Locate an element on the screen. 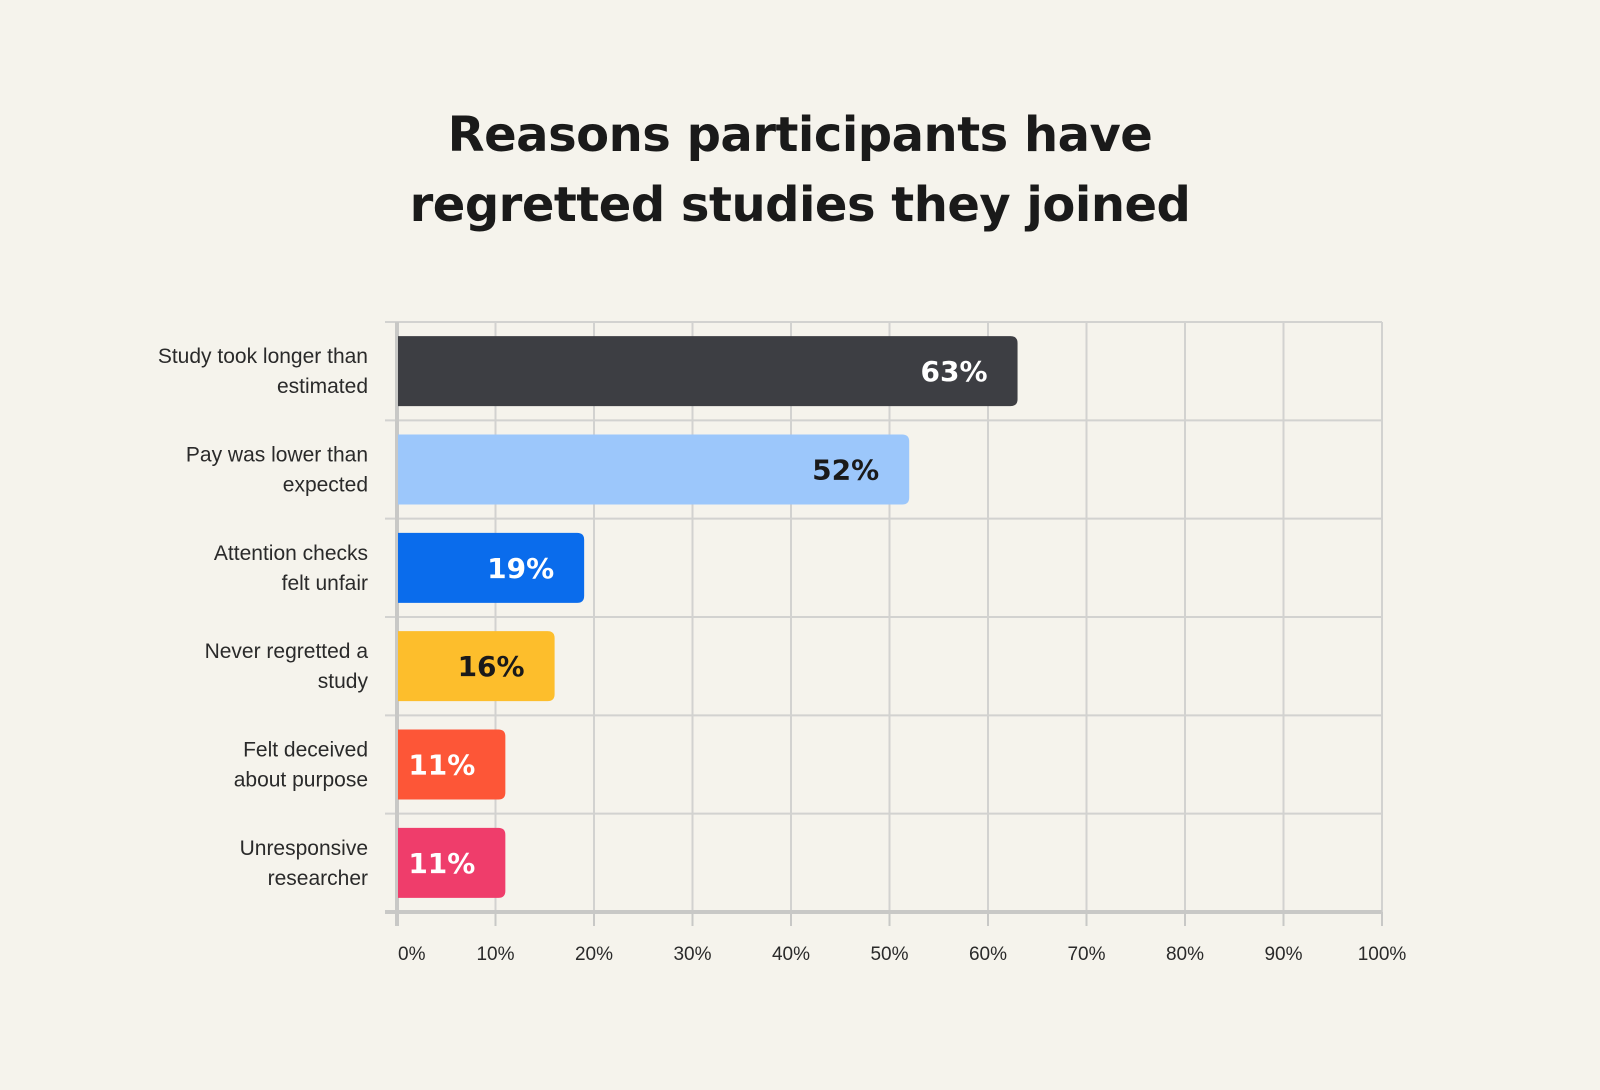 The height and width of the screenshot is (1090, 1600). category-label-2-line-1: Pay was lower than is located at coordinates (277, 455).